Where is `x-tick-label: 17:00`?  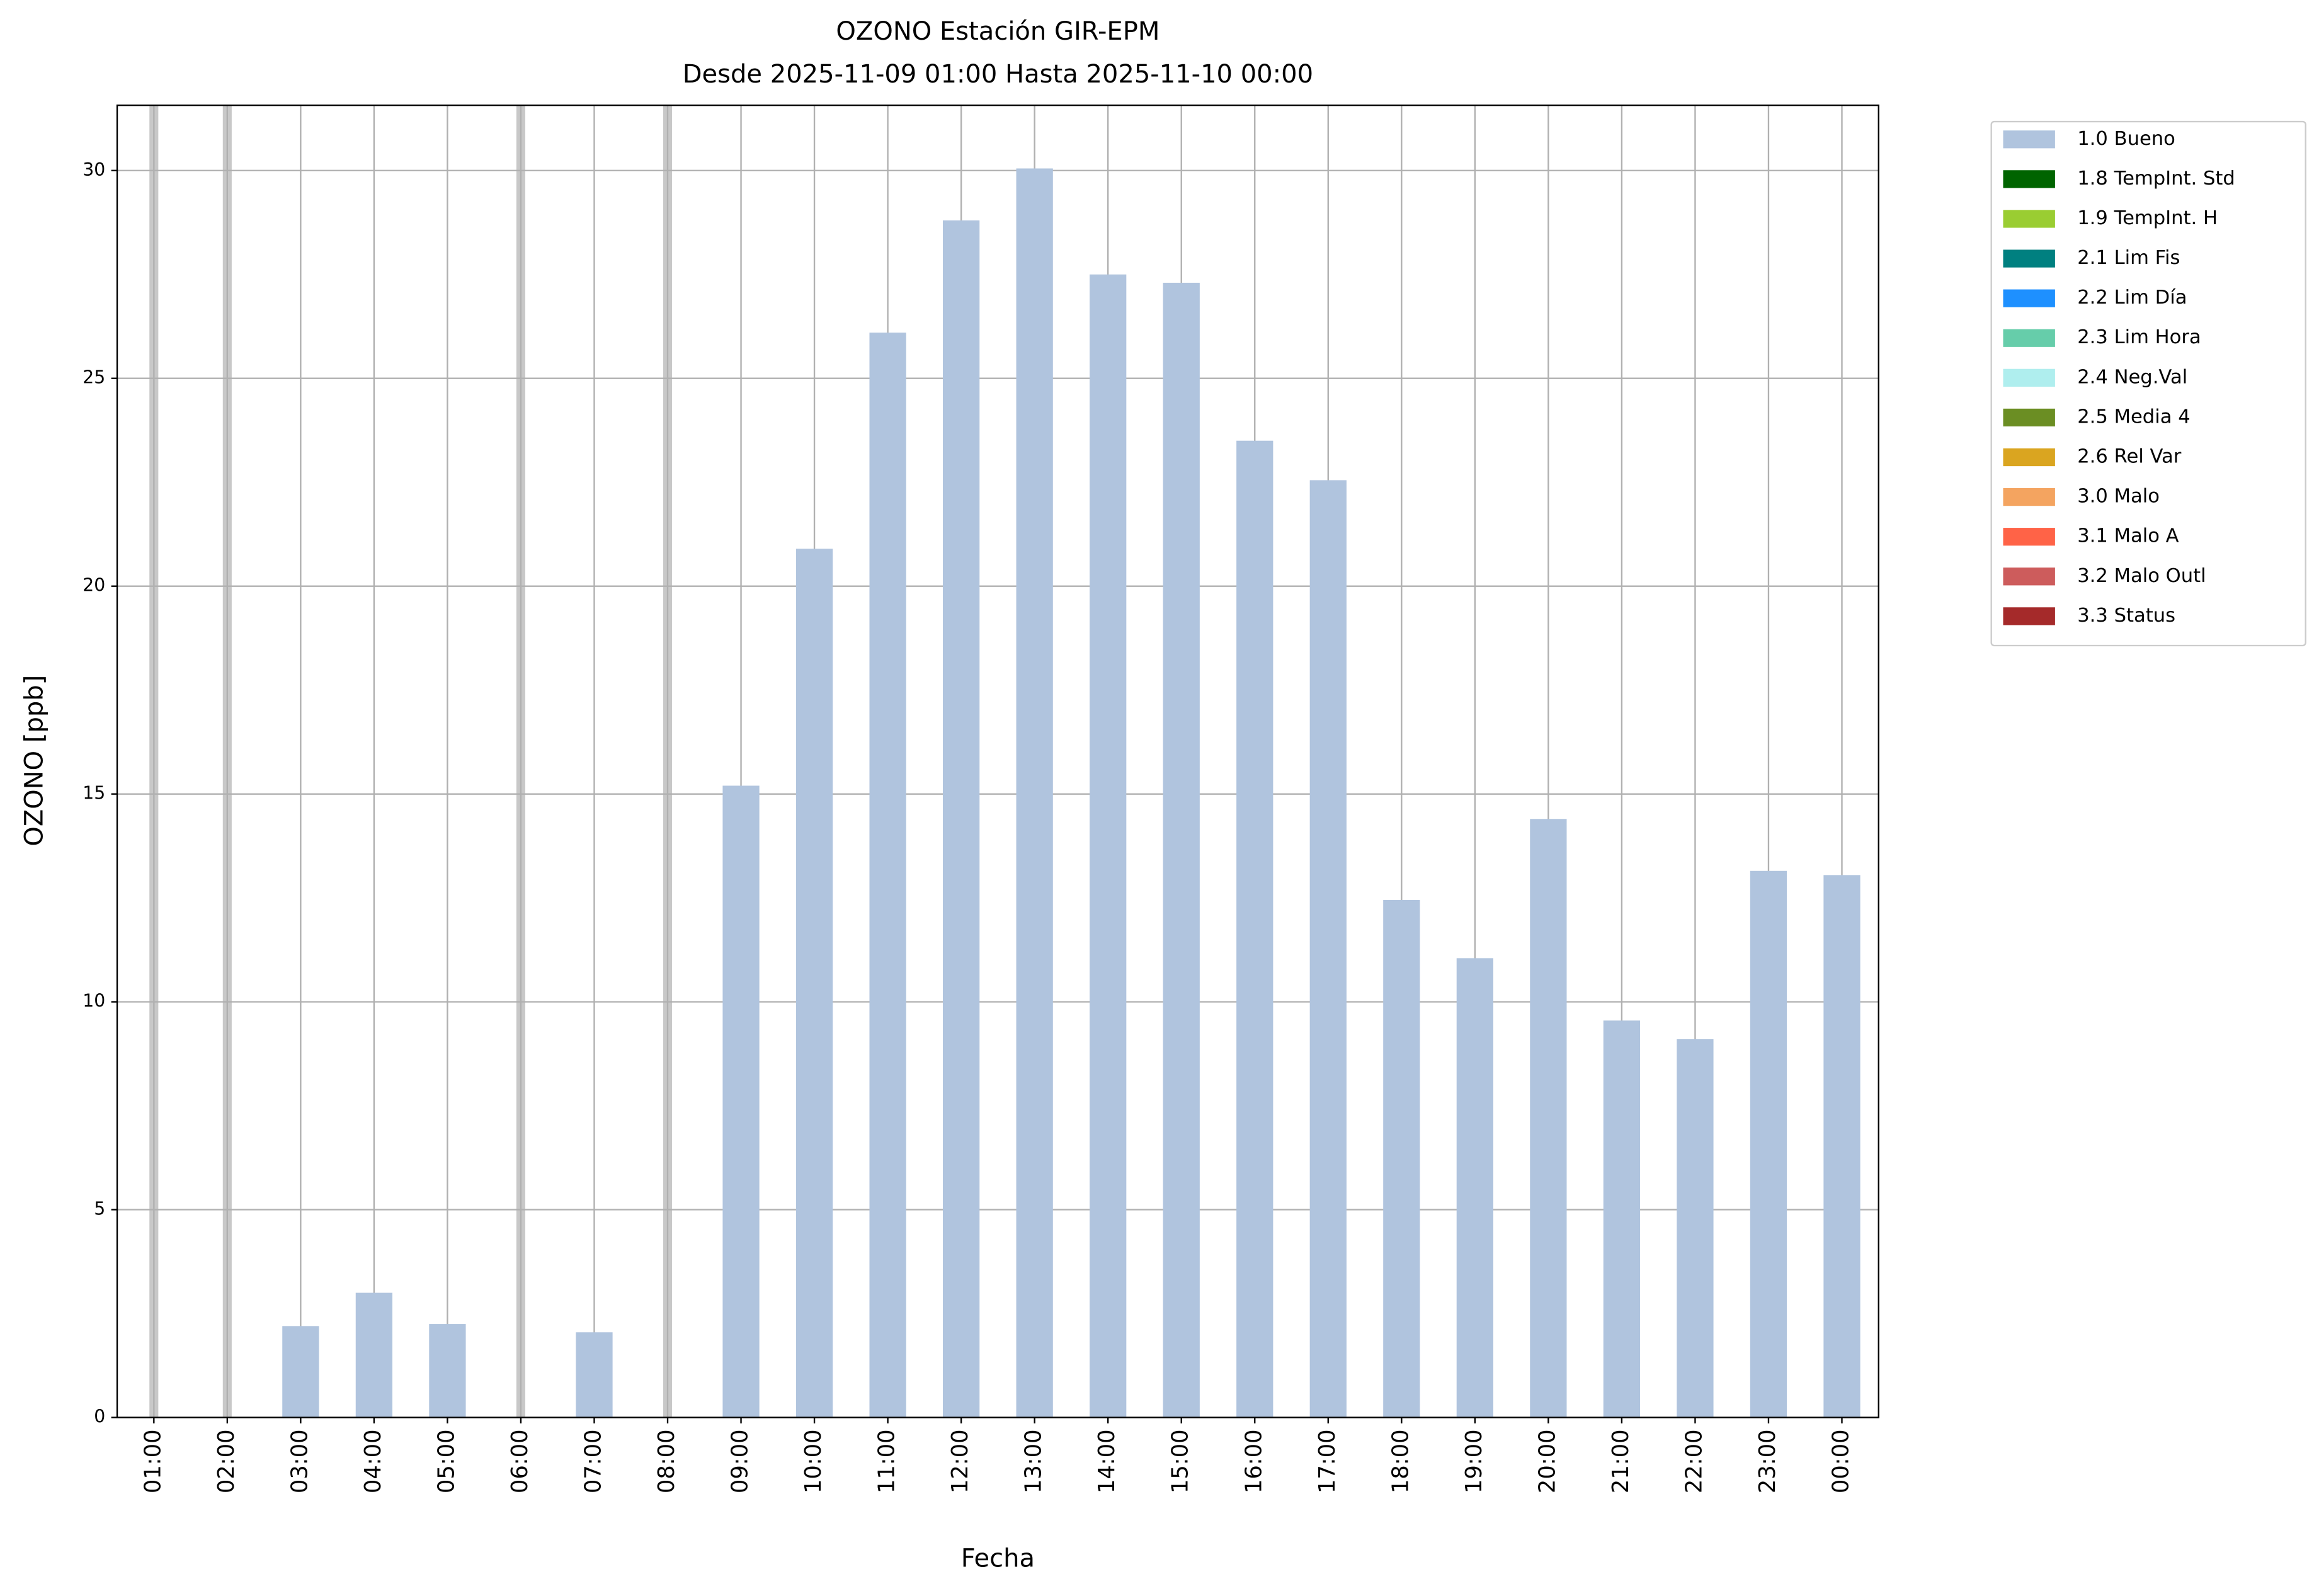 x-tick-label: 17:00 is located at coordinates (1327, 1461).